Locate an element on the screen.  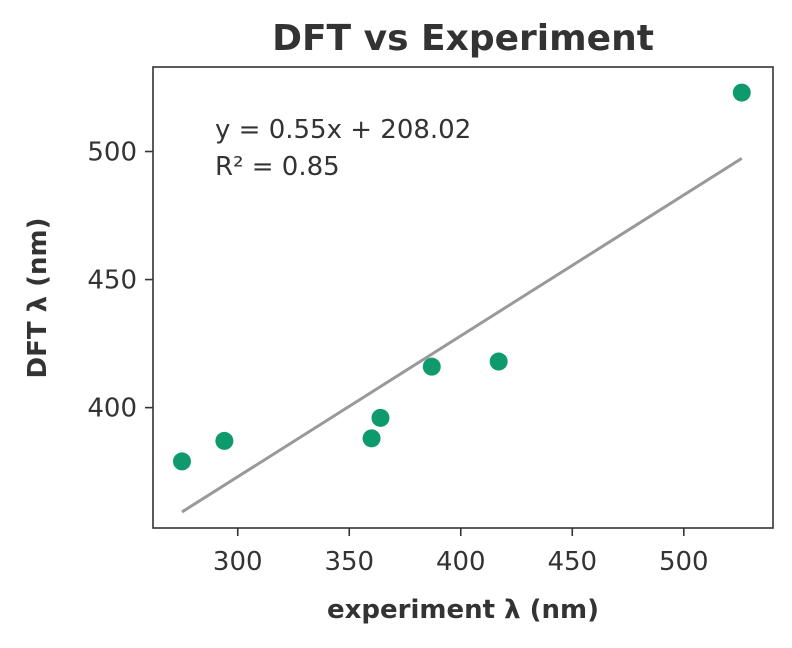
y-tick-label: 500 is located at coordinates (112, 153).